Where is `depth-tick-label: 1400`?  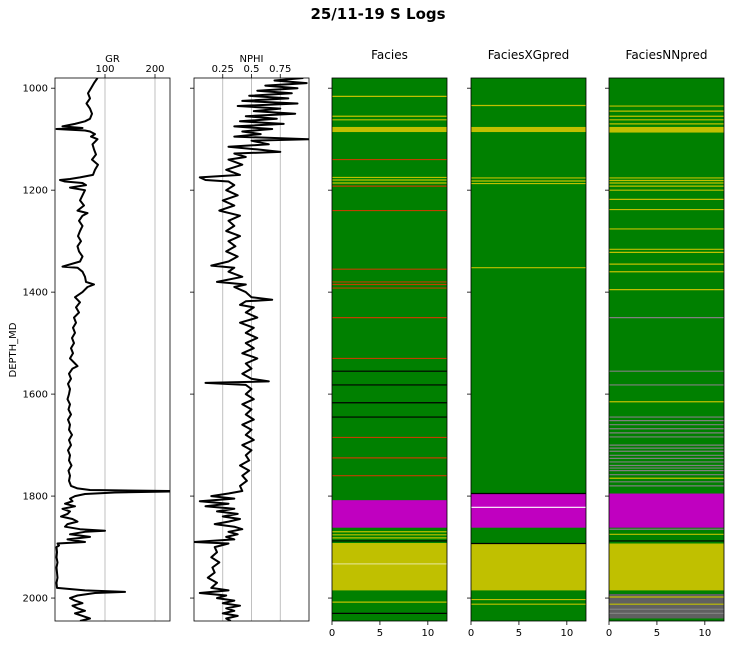 depth-tick-label: 1400 is located at coordinates (35, 293).